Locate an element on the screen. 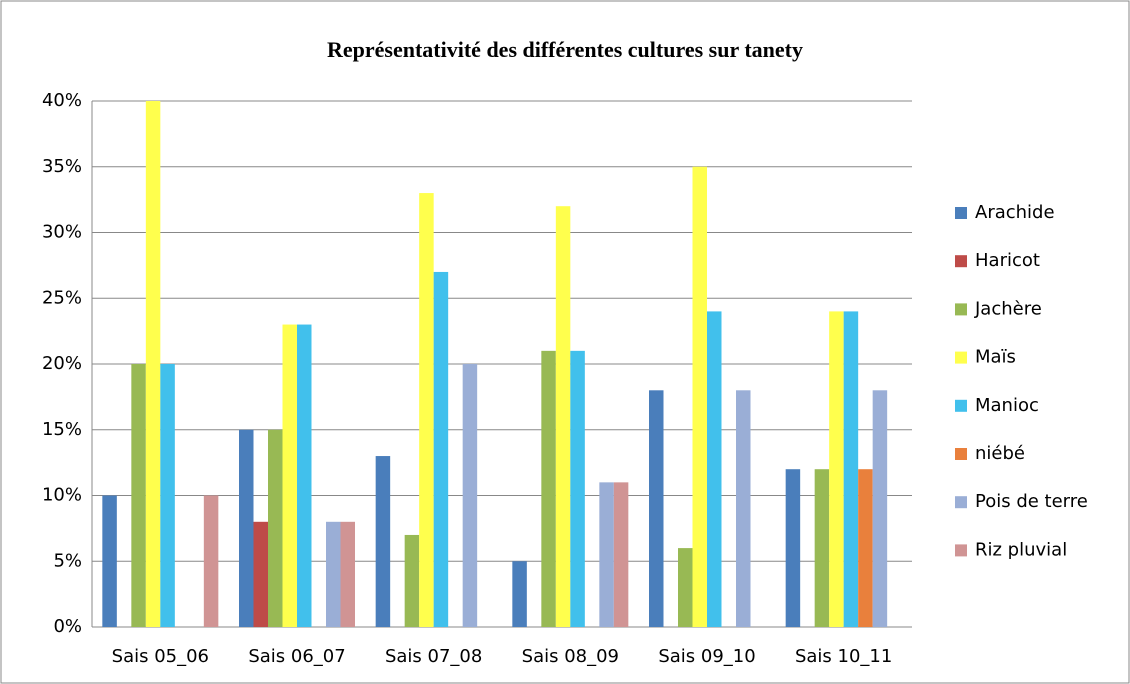 The height and width of the screenshot is (684, 1130). y-tick-label: 25% is located at coordinates (62, 297).